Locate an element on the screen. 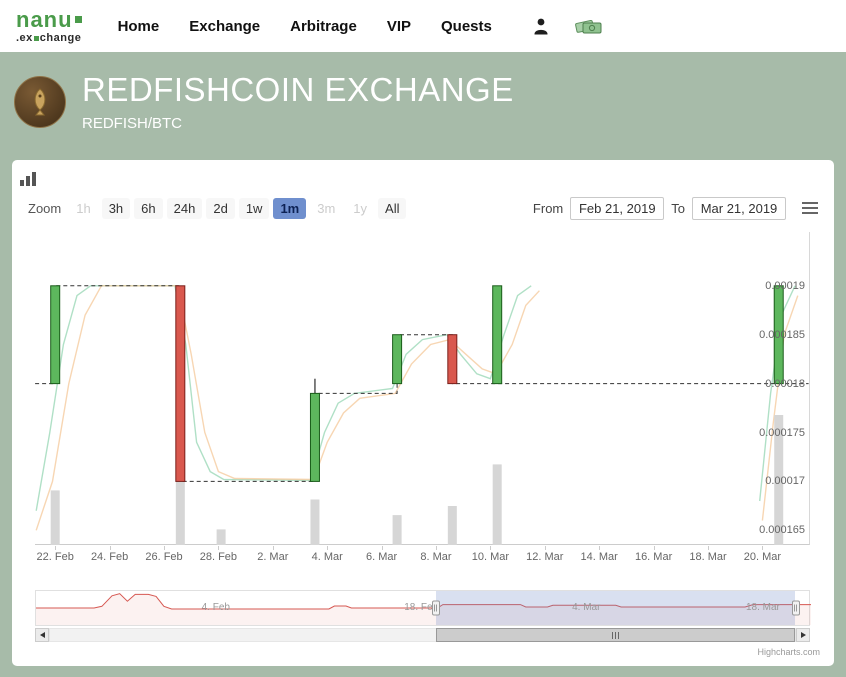  nav-item-arbitrage: Arbitrage is located at coordinates (323, 26).